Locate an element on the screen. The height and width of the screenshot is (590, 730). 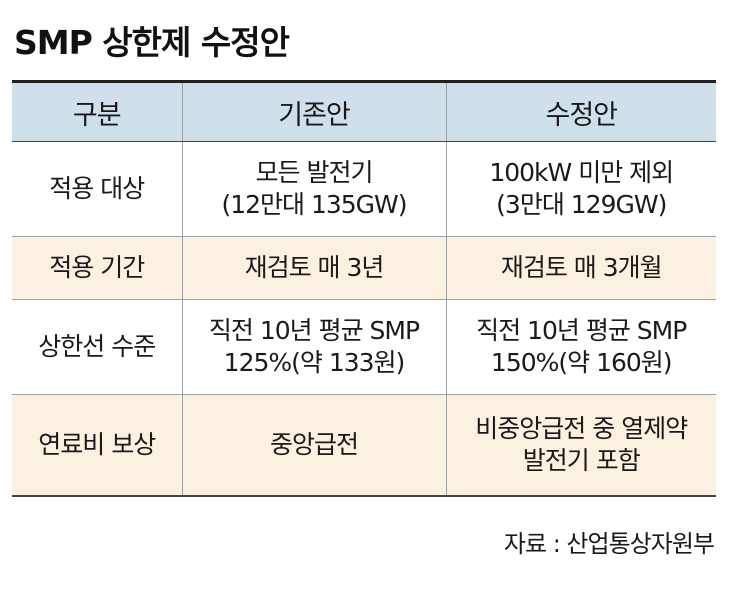
row-label: 상한선 수준 is located at coordinates (97, 347).